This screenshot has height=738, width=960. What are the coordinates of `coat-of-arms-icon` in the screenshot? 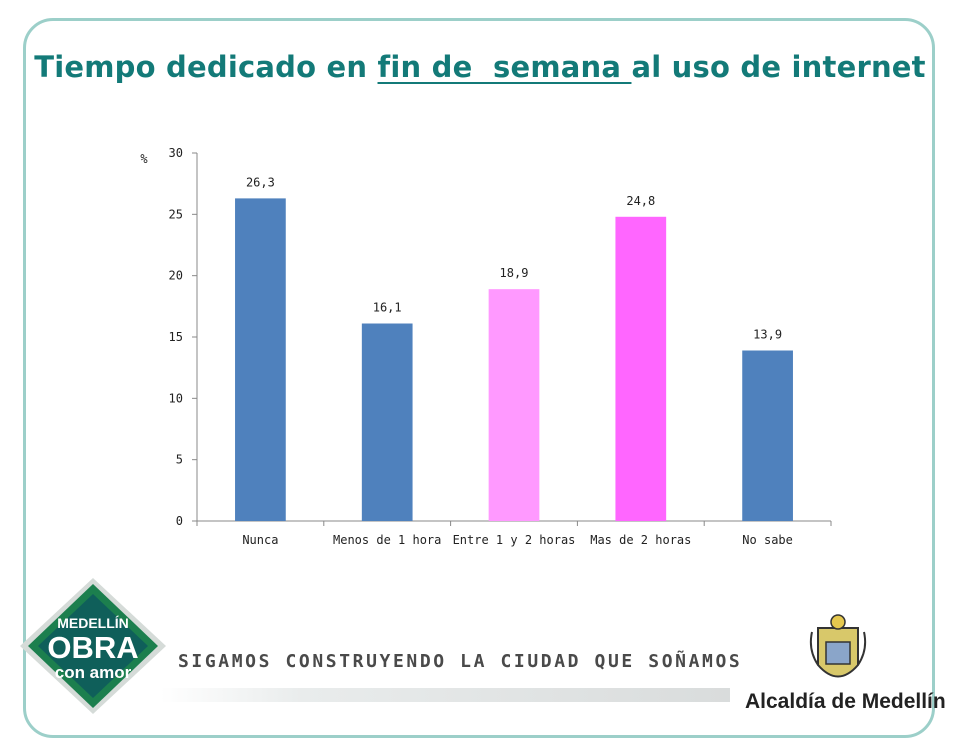 It's located at (838, 646).